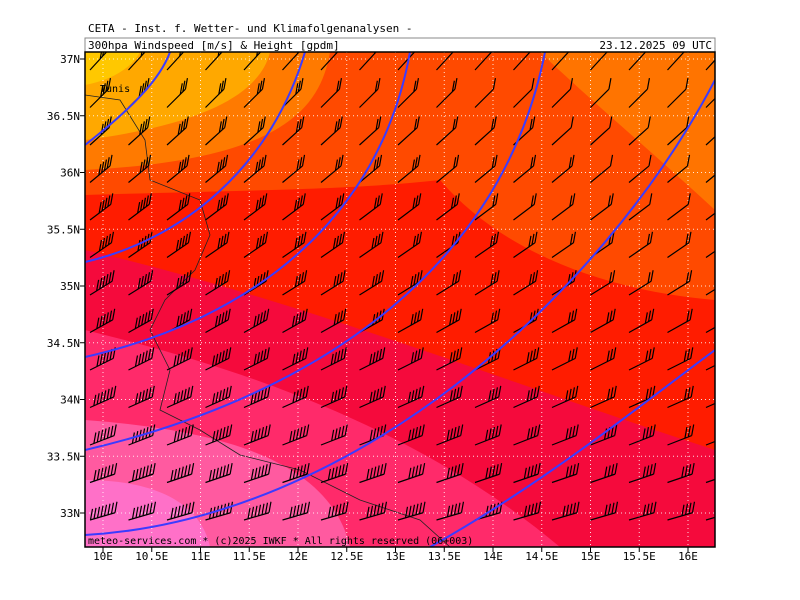 Image resolution: width=800 pixels, height=600 pixels. What do you see at coordinates (214, 45) in the screenshot?
I see `header-subtitle: 300hpa Windspeed [m/s] & Height [gpdm]` at bounding box center [214, 45].